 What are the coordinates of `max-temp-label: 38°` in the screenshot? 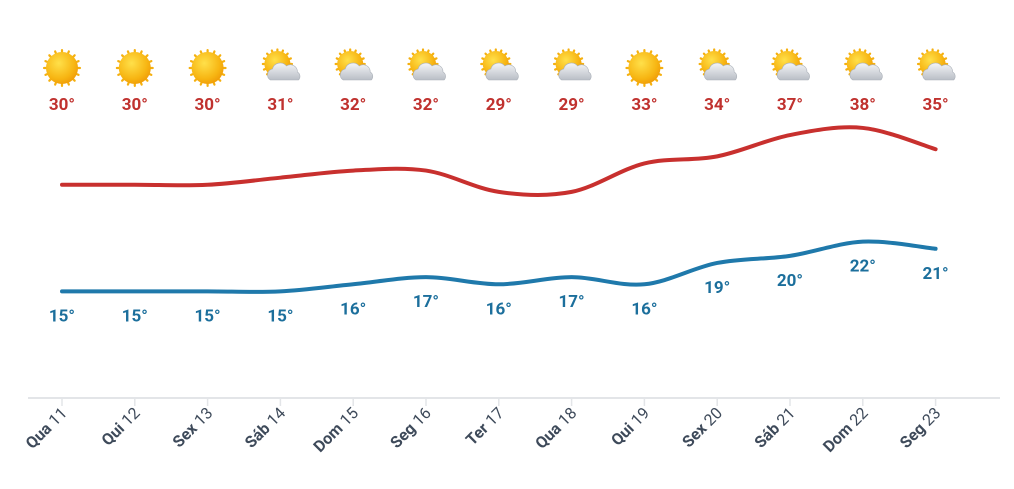 It's located at (863, 105).